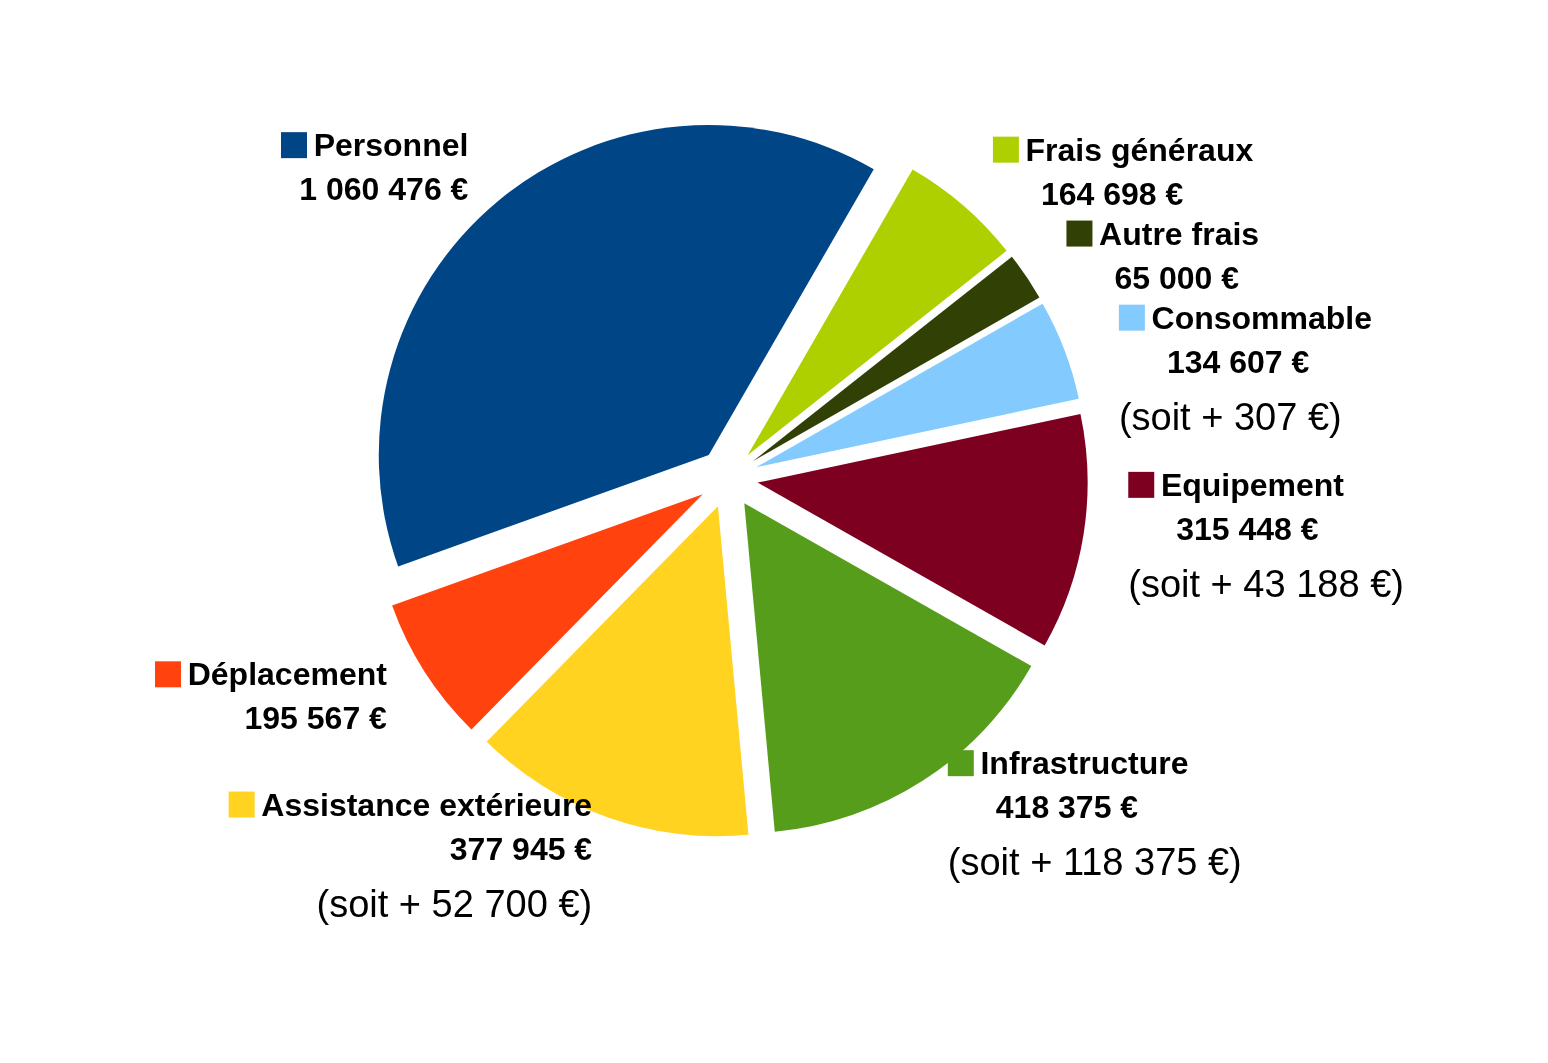 Image resolution: width=1548 pixels, height=1063 pixels. I want to click on data-label: 195 567 €, so click(316, 718).